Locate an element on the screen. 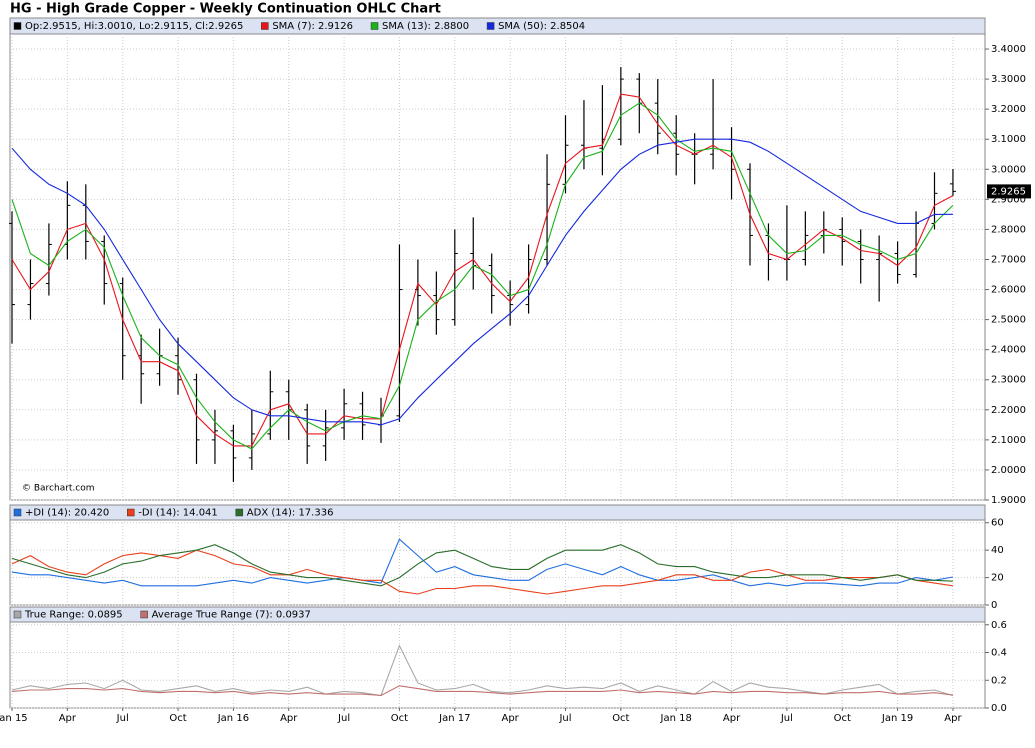 This screenshot has height=748, width=1035. y-tick-label: 2.1000 is located at coordinates (1008, 440).